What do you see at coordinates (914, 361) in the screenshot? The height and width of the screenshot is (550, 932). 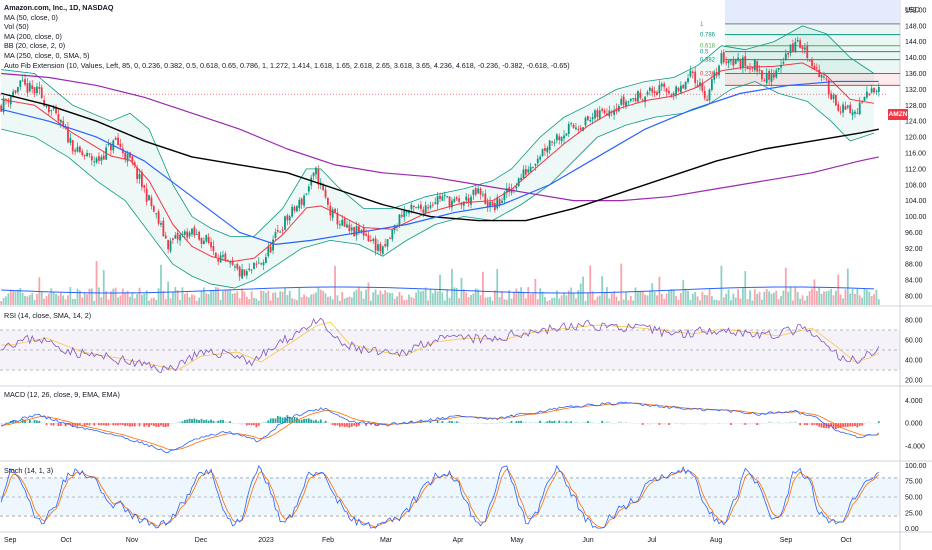 I see `rsi-axis-tick: 40.00` at bounding box center [914, 361].